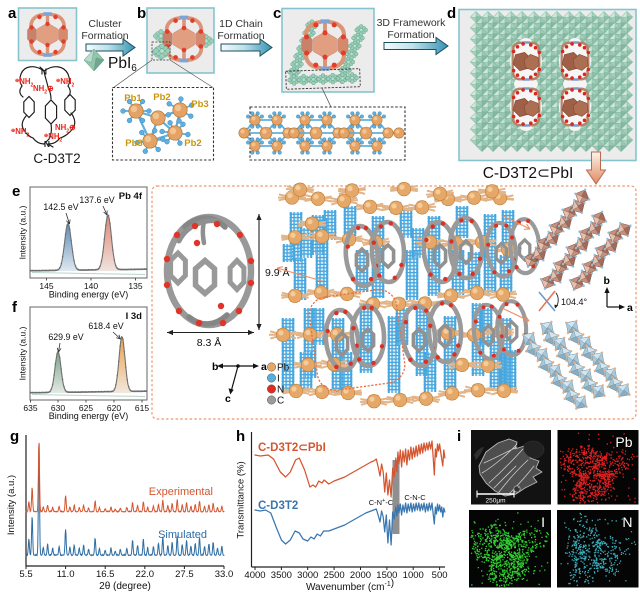 This screenshot has height=595, width=640. What do you see at coordinates (145, 574) in the screenshot?
I see `svg-text: 22.0` at bounding box center [145, 574].